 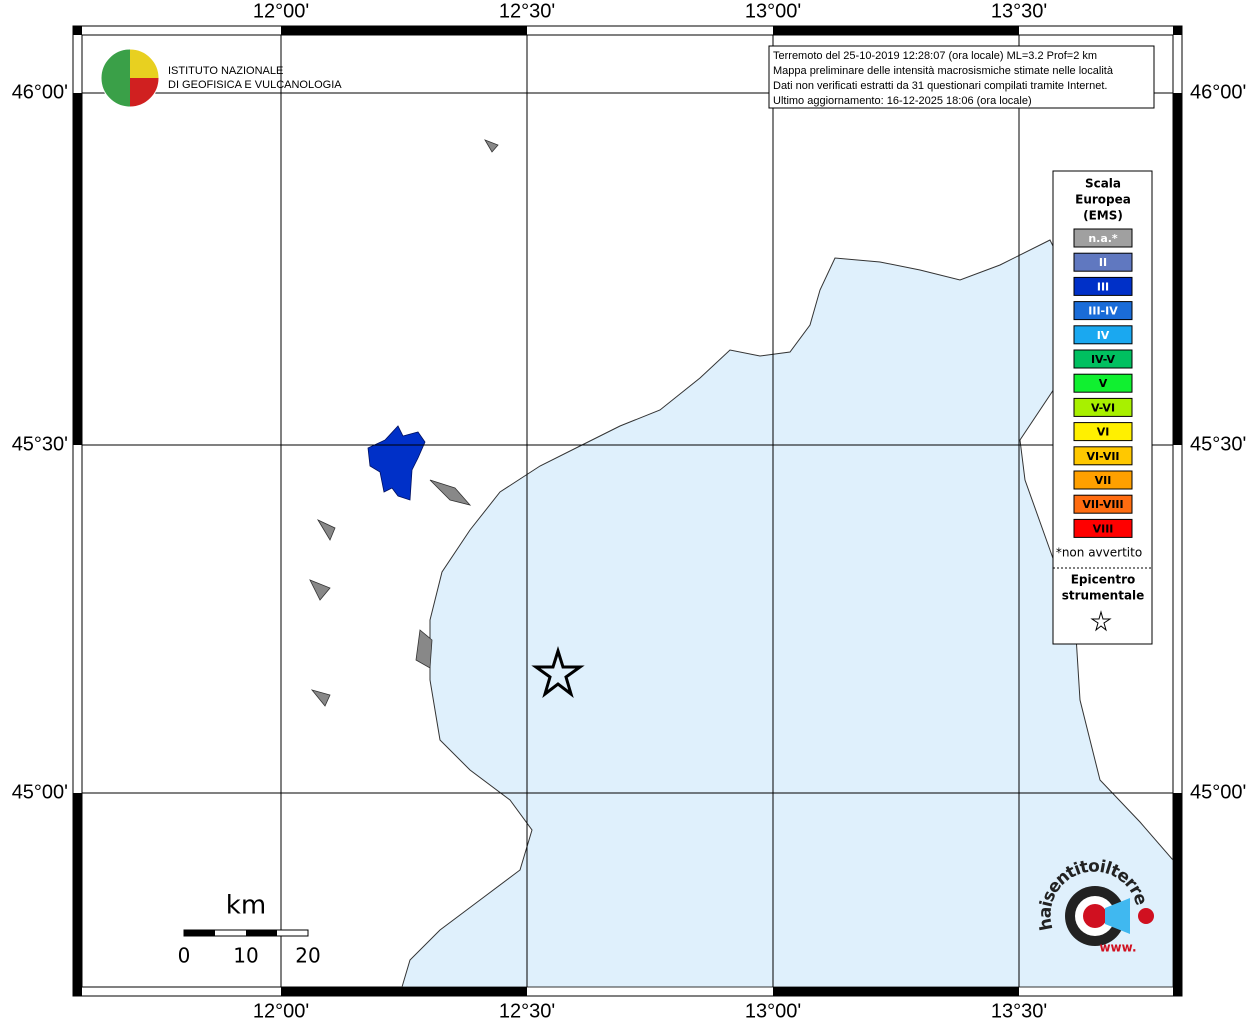 I want to click on scale-label: 20, so click(x=307, y=956).